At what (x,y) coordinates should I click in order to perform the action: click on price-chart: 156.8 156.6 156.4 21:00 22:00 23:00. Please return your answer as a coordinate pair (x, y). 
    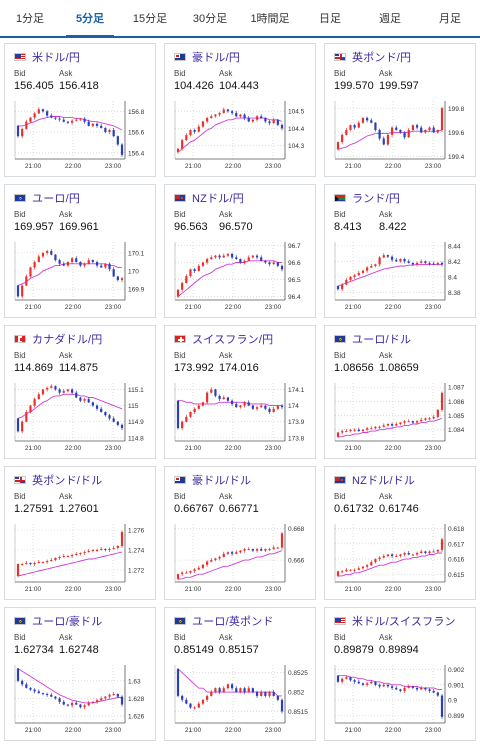
    Looking at the image, I should click on (80, 135).